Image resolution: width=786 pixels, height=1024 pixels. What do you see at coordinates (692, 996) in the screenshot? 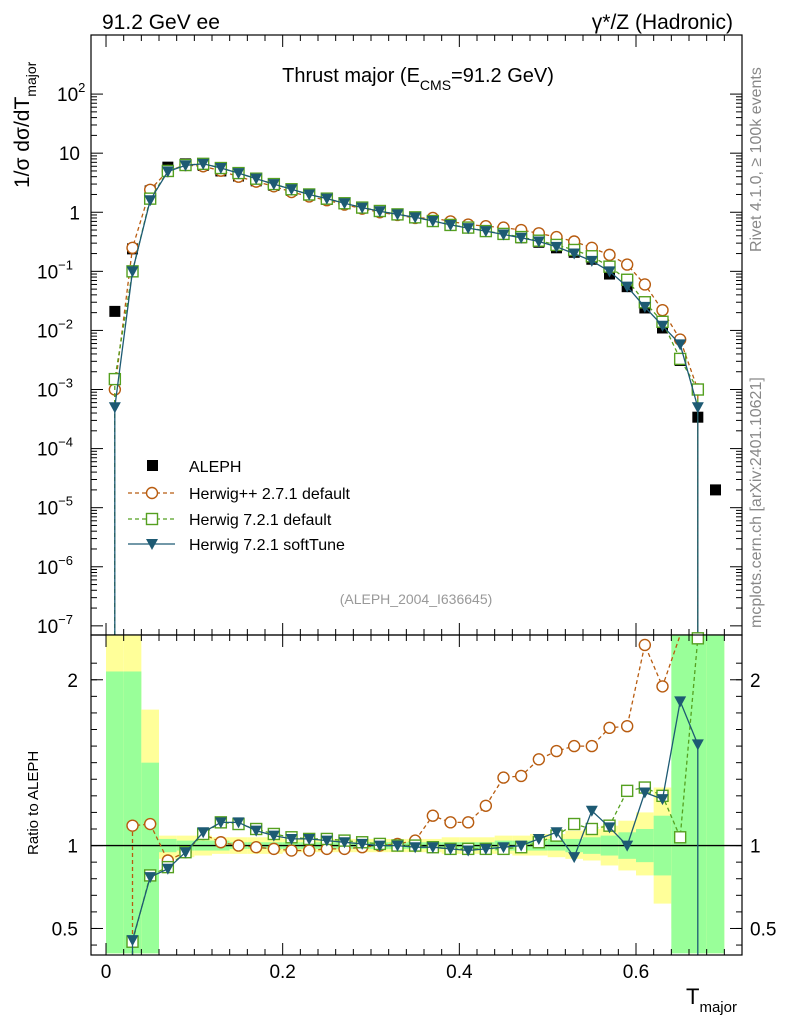
I see `ratio-xlabel-text: T` at bounding box center [692, 996].